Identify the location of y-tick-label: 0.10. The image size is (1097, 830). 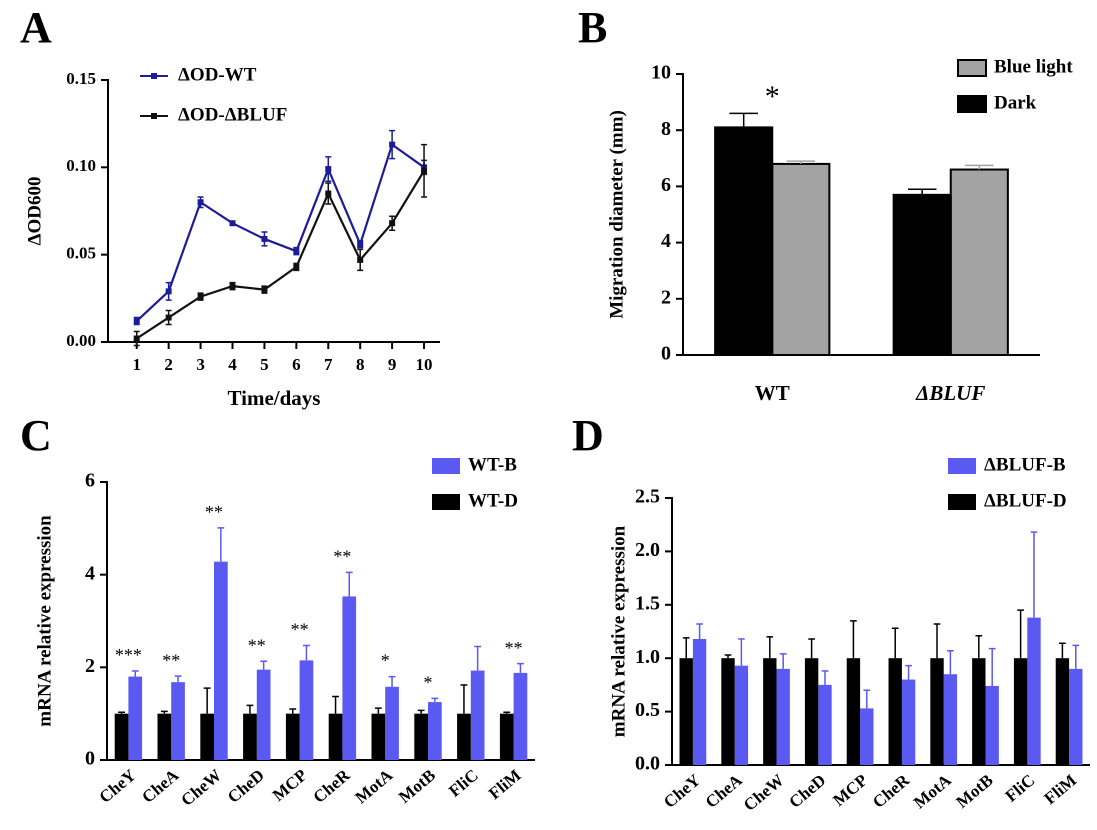
(81, 165).